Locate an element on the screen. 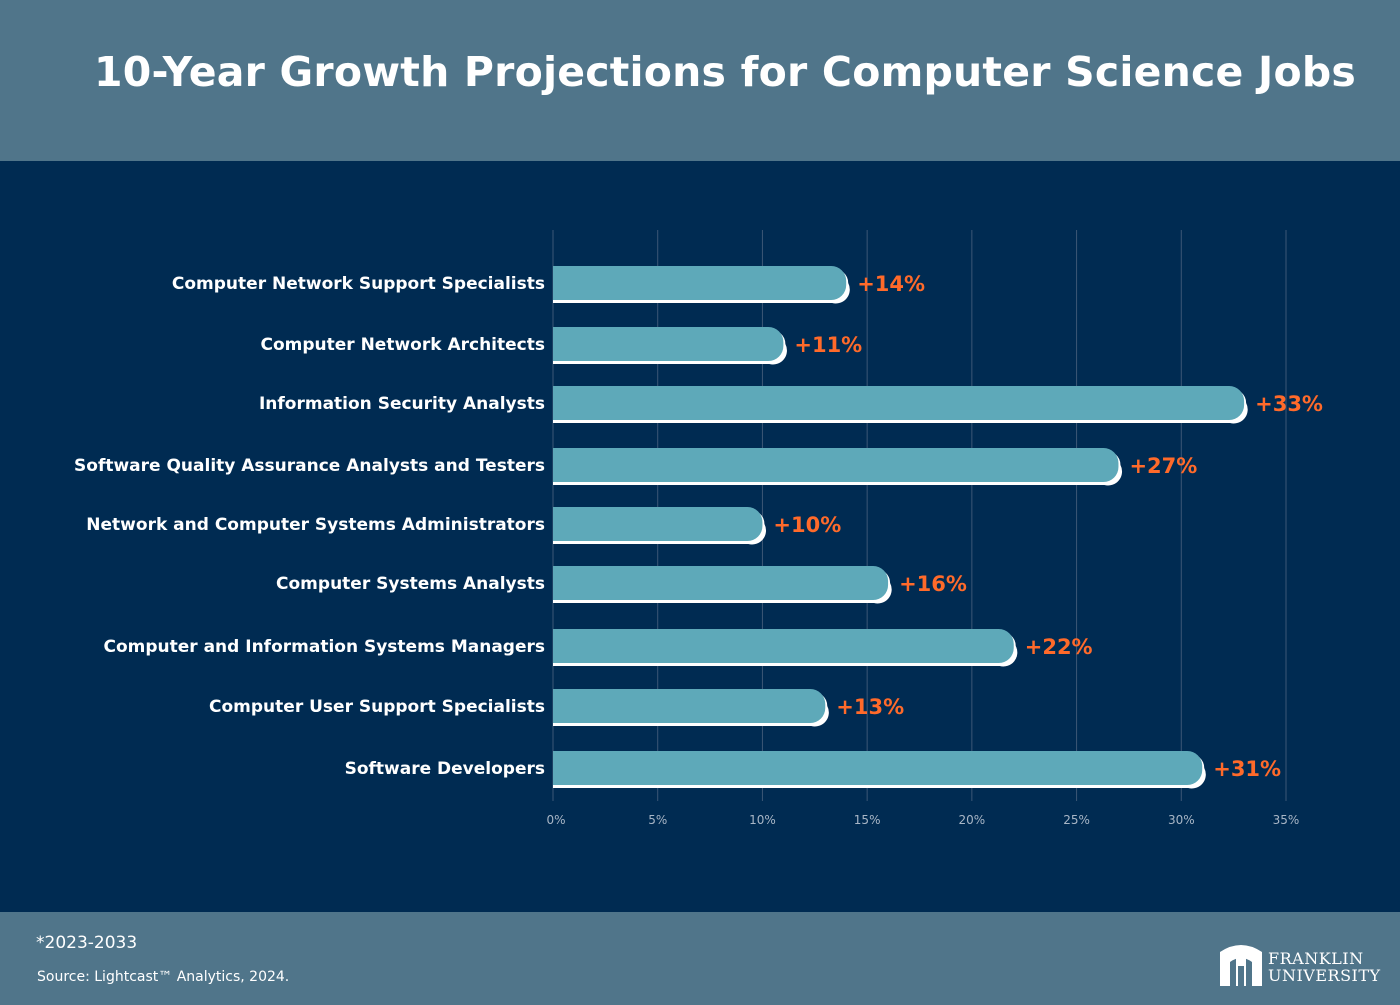 The width and height of the screenshot is (1400, 1005). x-tick-label: 5% is located at coordinates (657, 820).